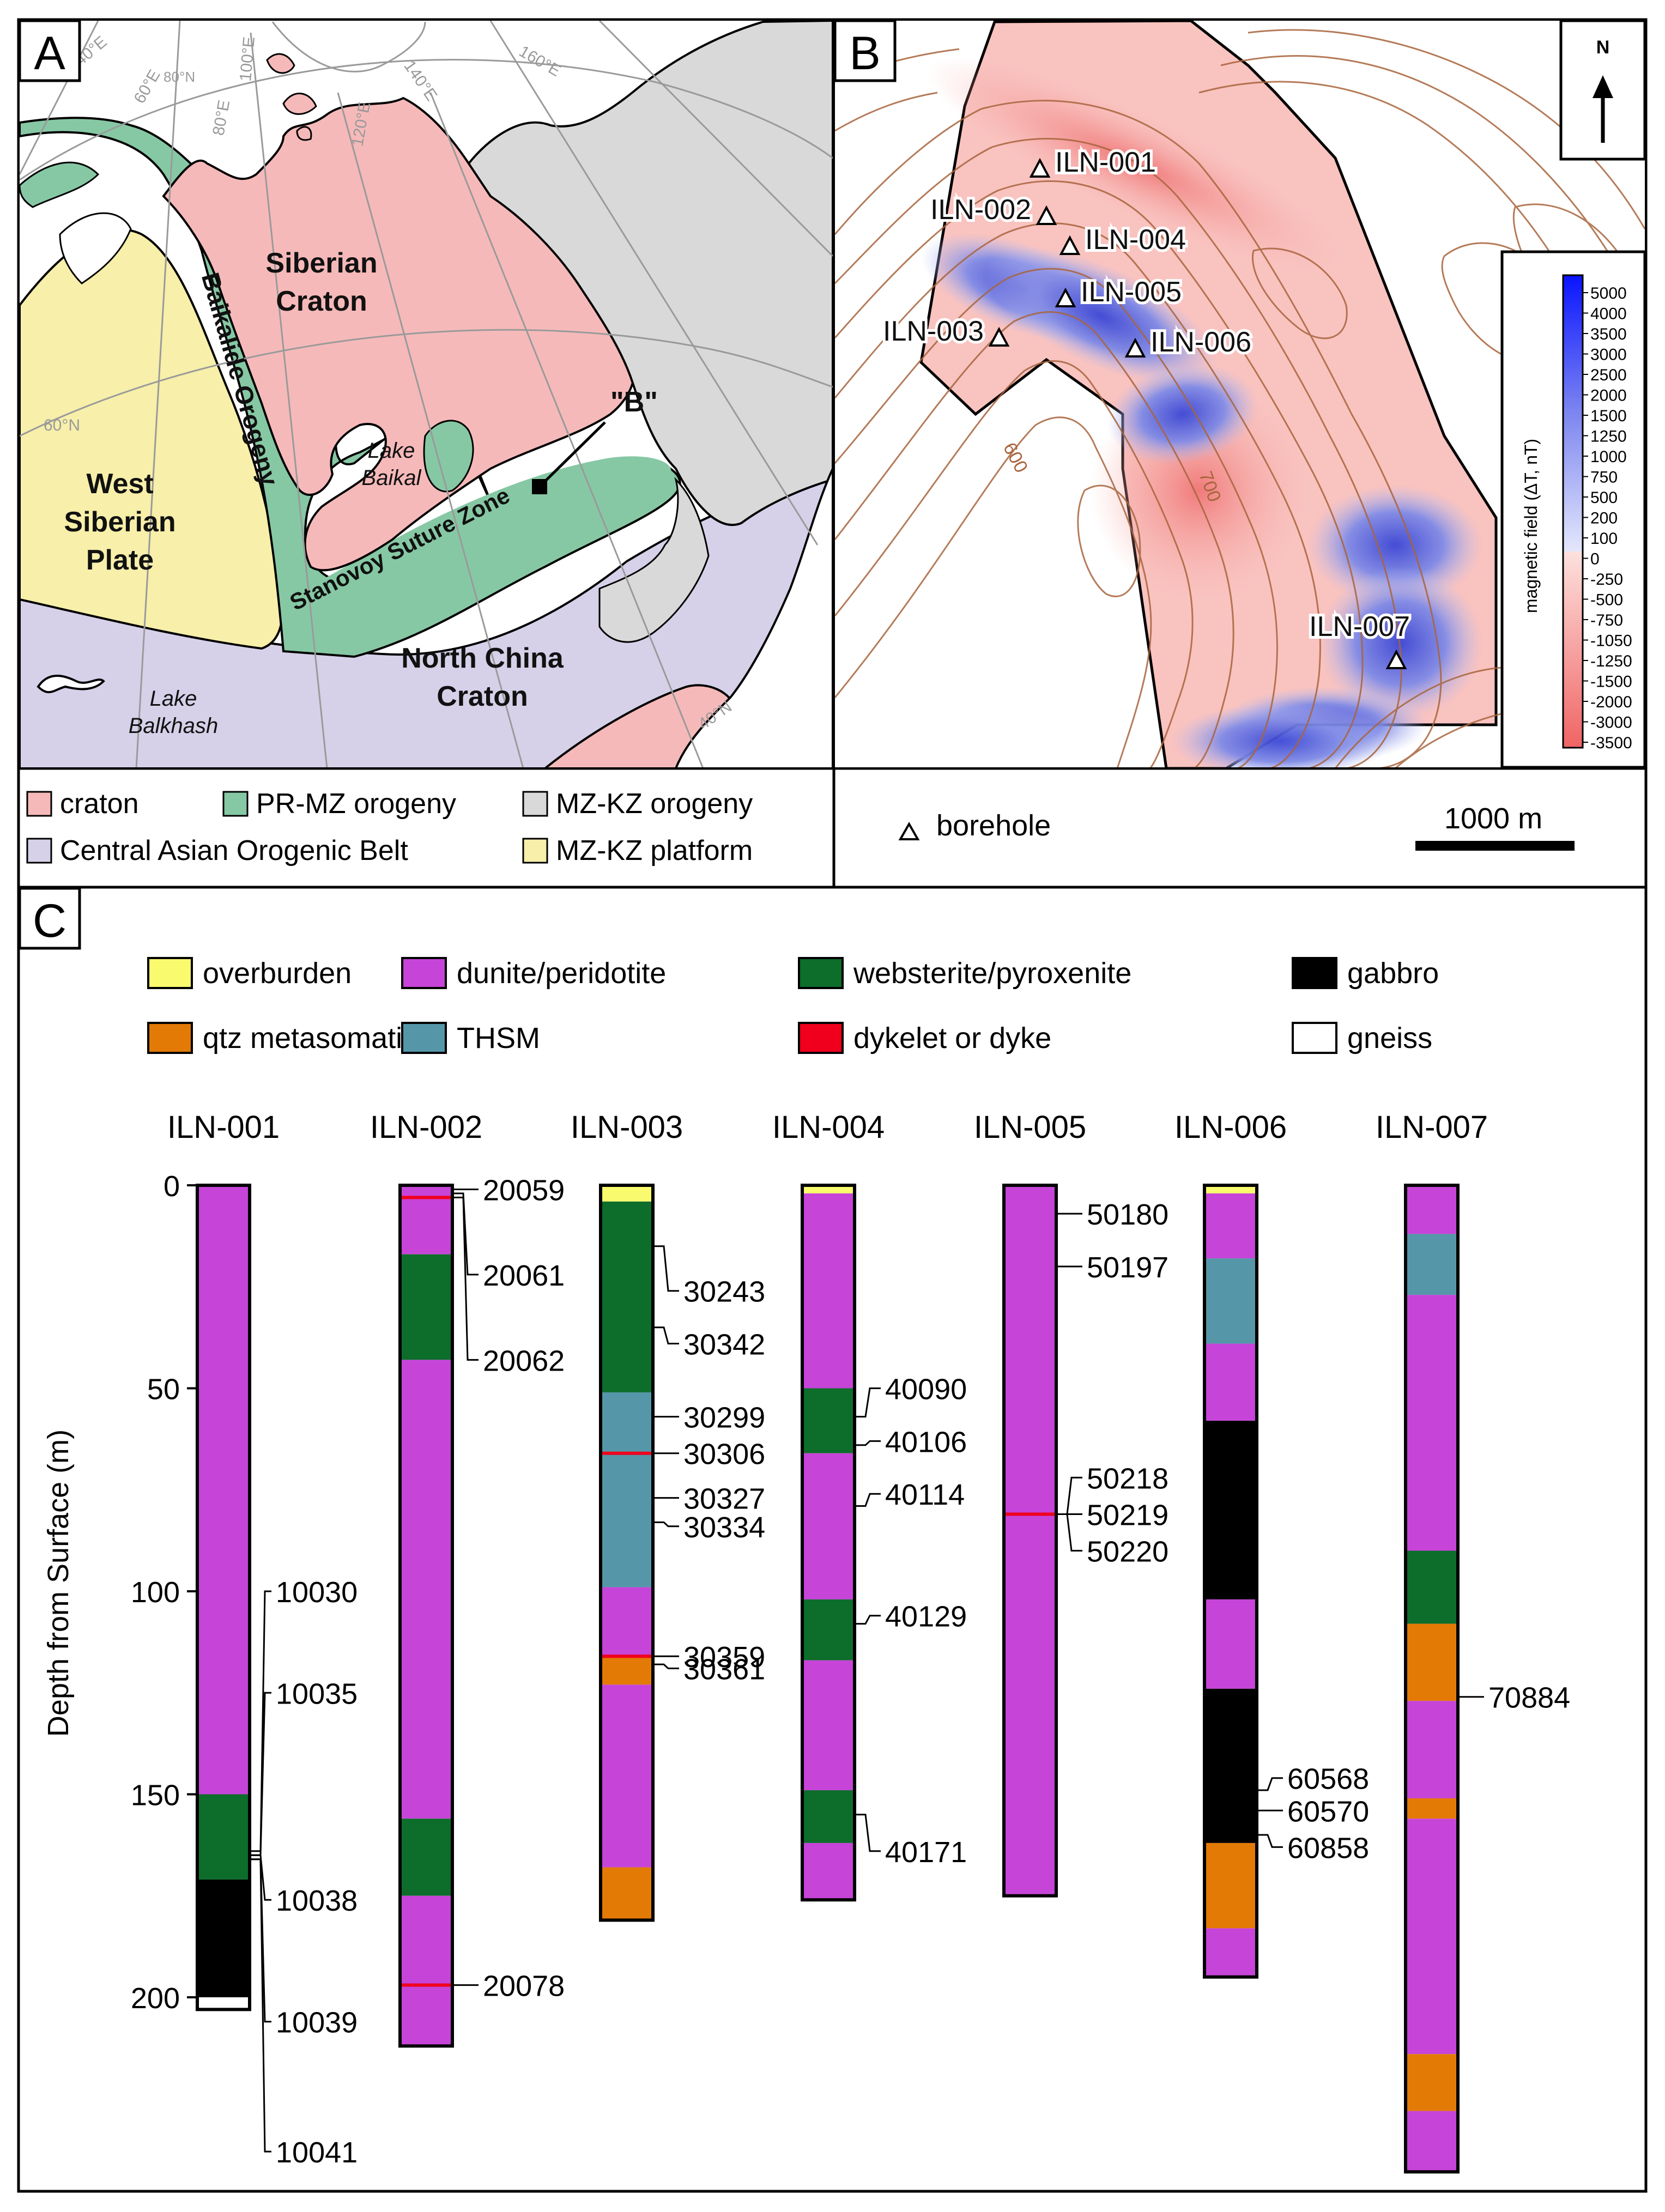 This screenshot has width=1665, height=2212. Describe the element at coordinates (1135, 240) in the screenshot. I see `borehole-map-label: ILN-004` at that location.